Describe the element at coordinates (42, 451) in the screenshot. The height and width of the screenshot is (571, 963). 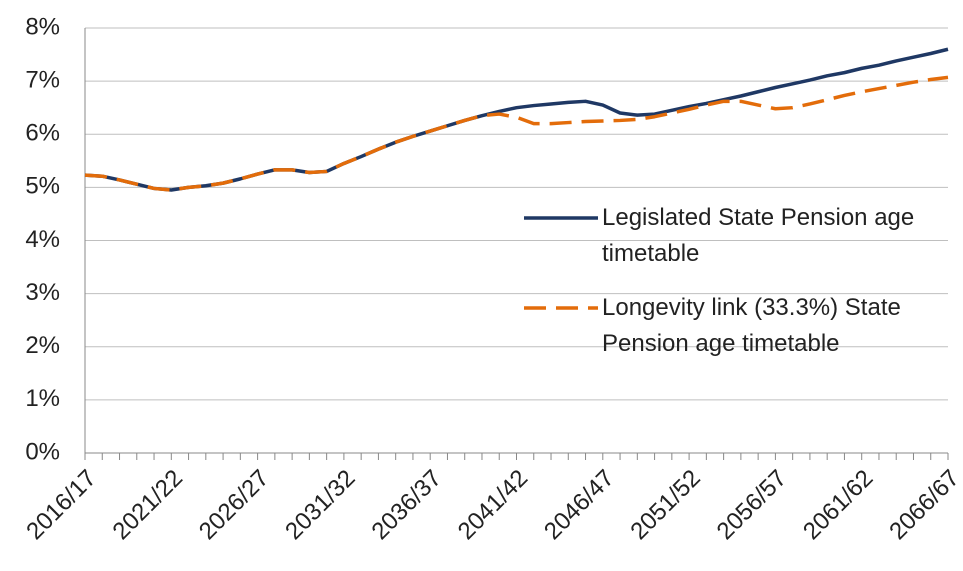
I see `y-tick-label: 0%` at that location.